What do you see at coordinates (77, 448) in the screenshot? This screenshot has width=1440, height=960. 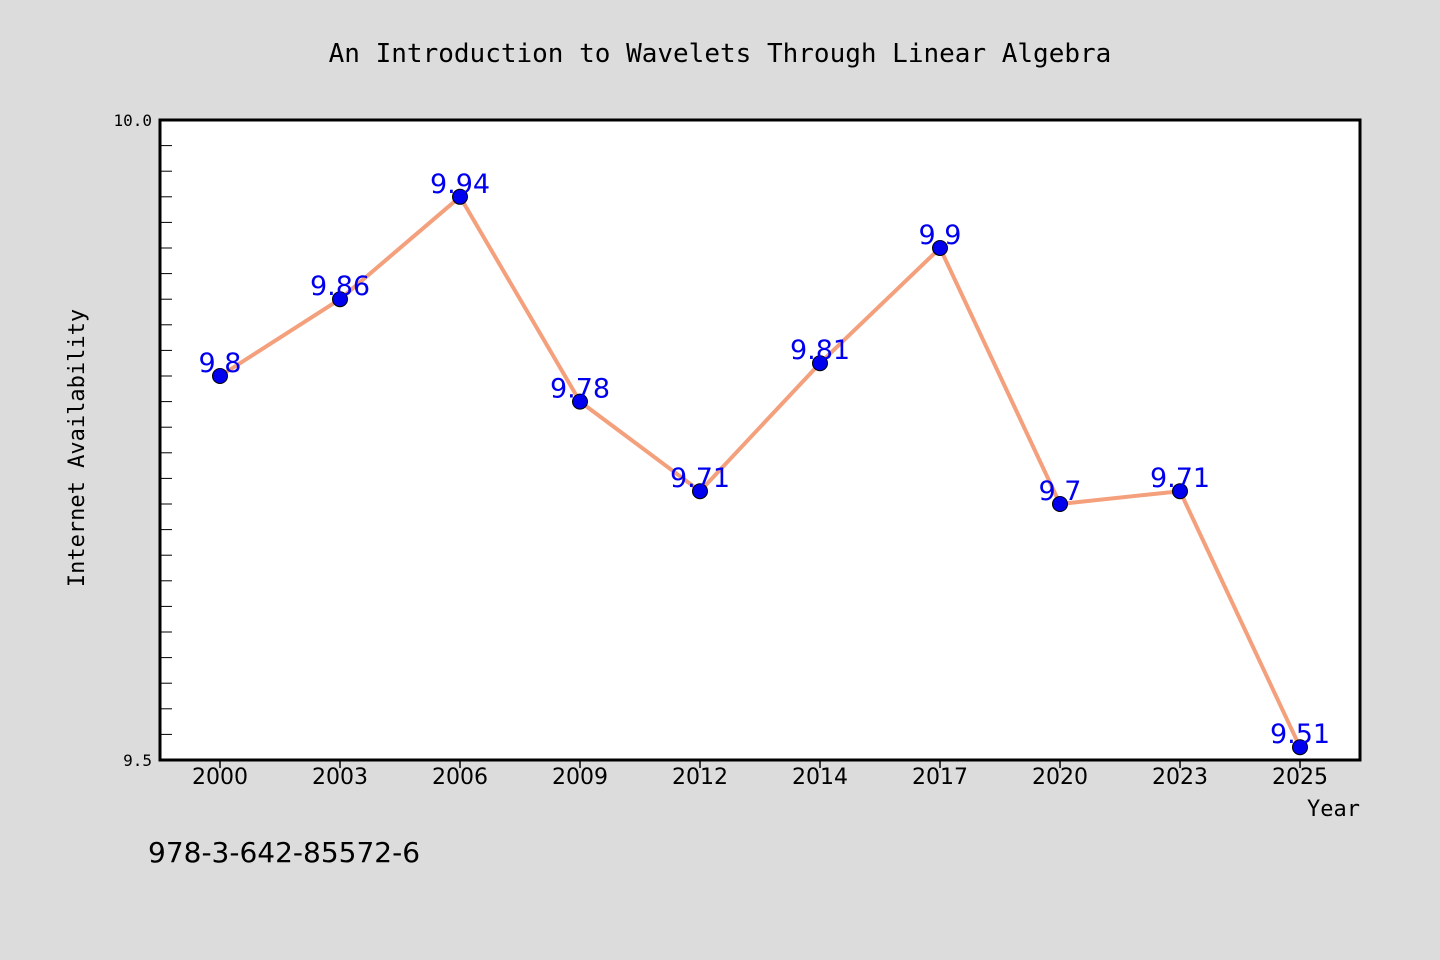 I see `y-axis-label: Internet Availability` at bounding box center [77, 448].